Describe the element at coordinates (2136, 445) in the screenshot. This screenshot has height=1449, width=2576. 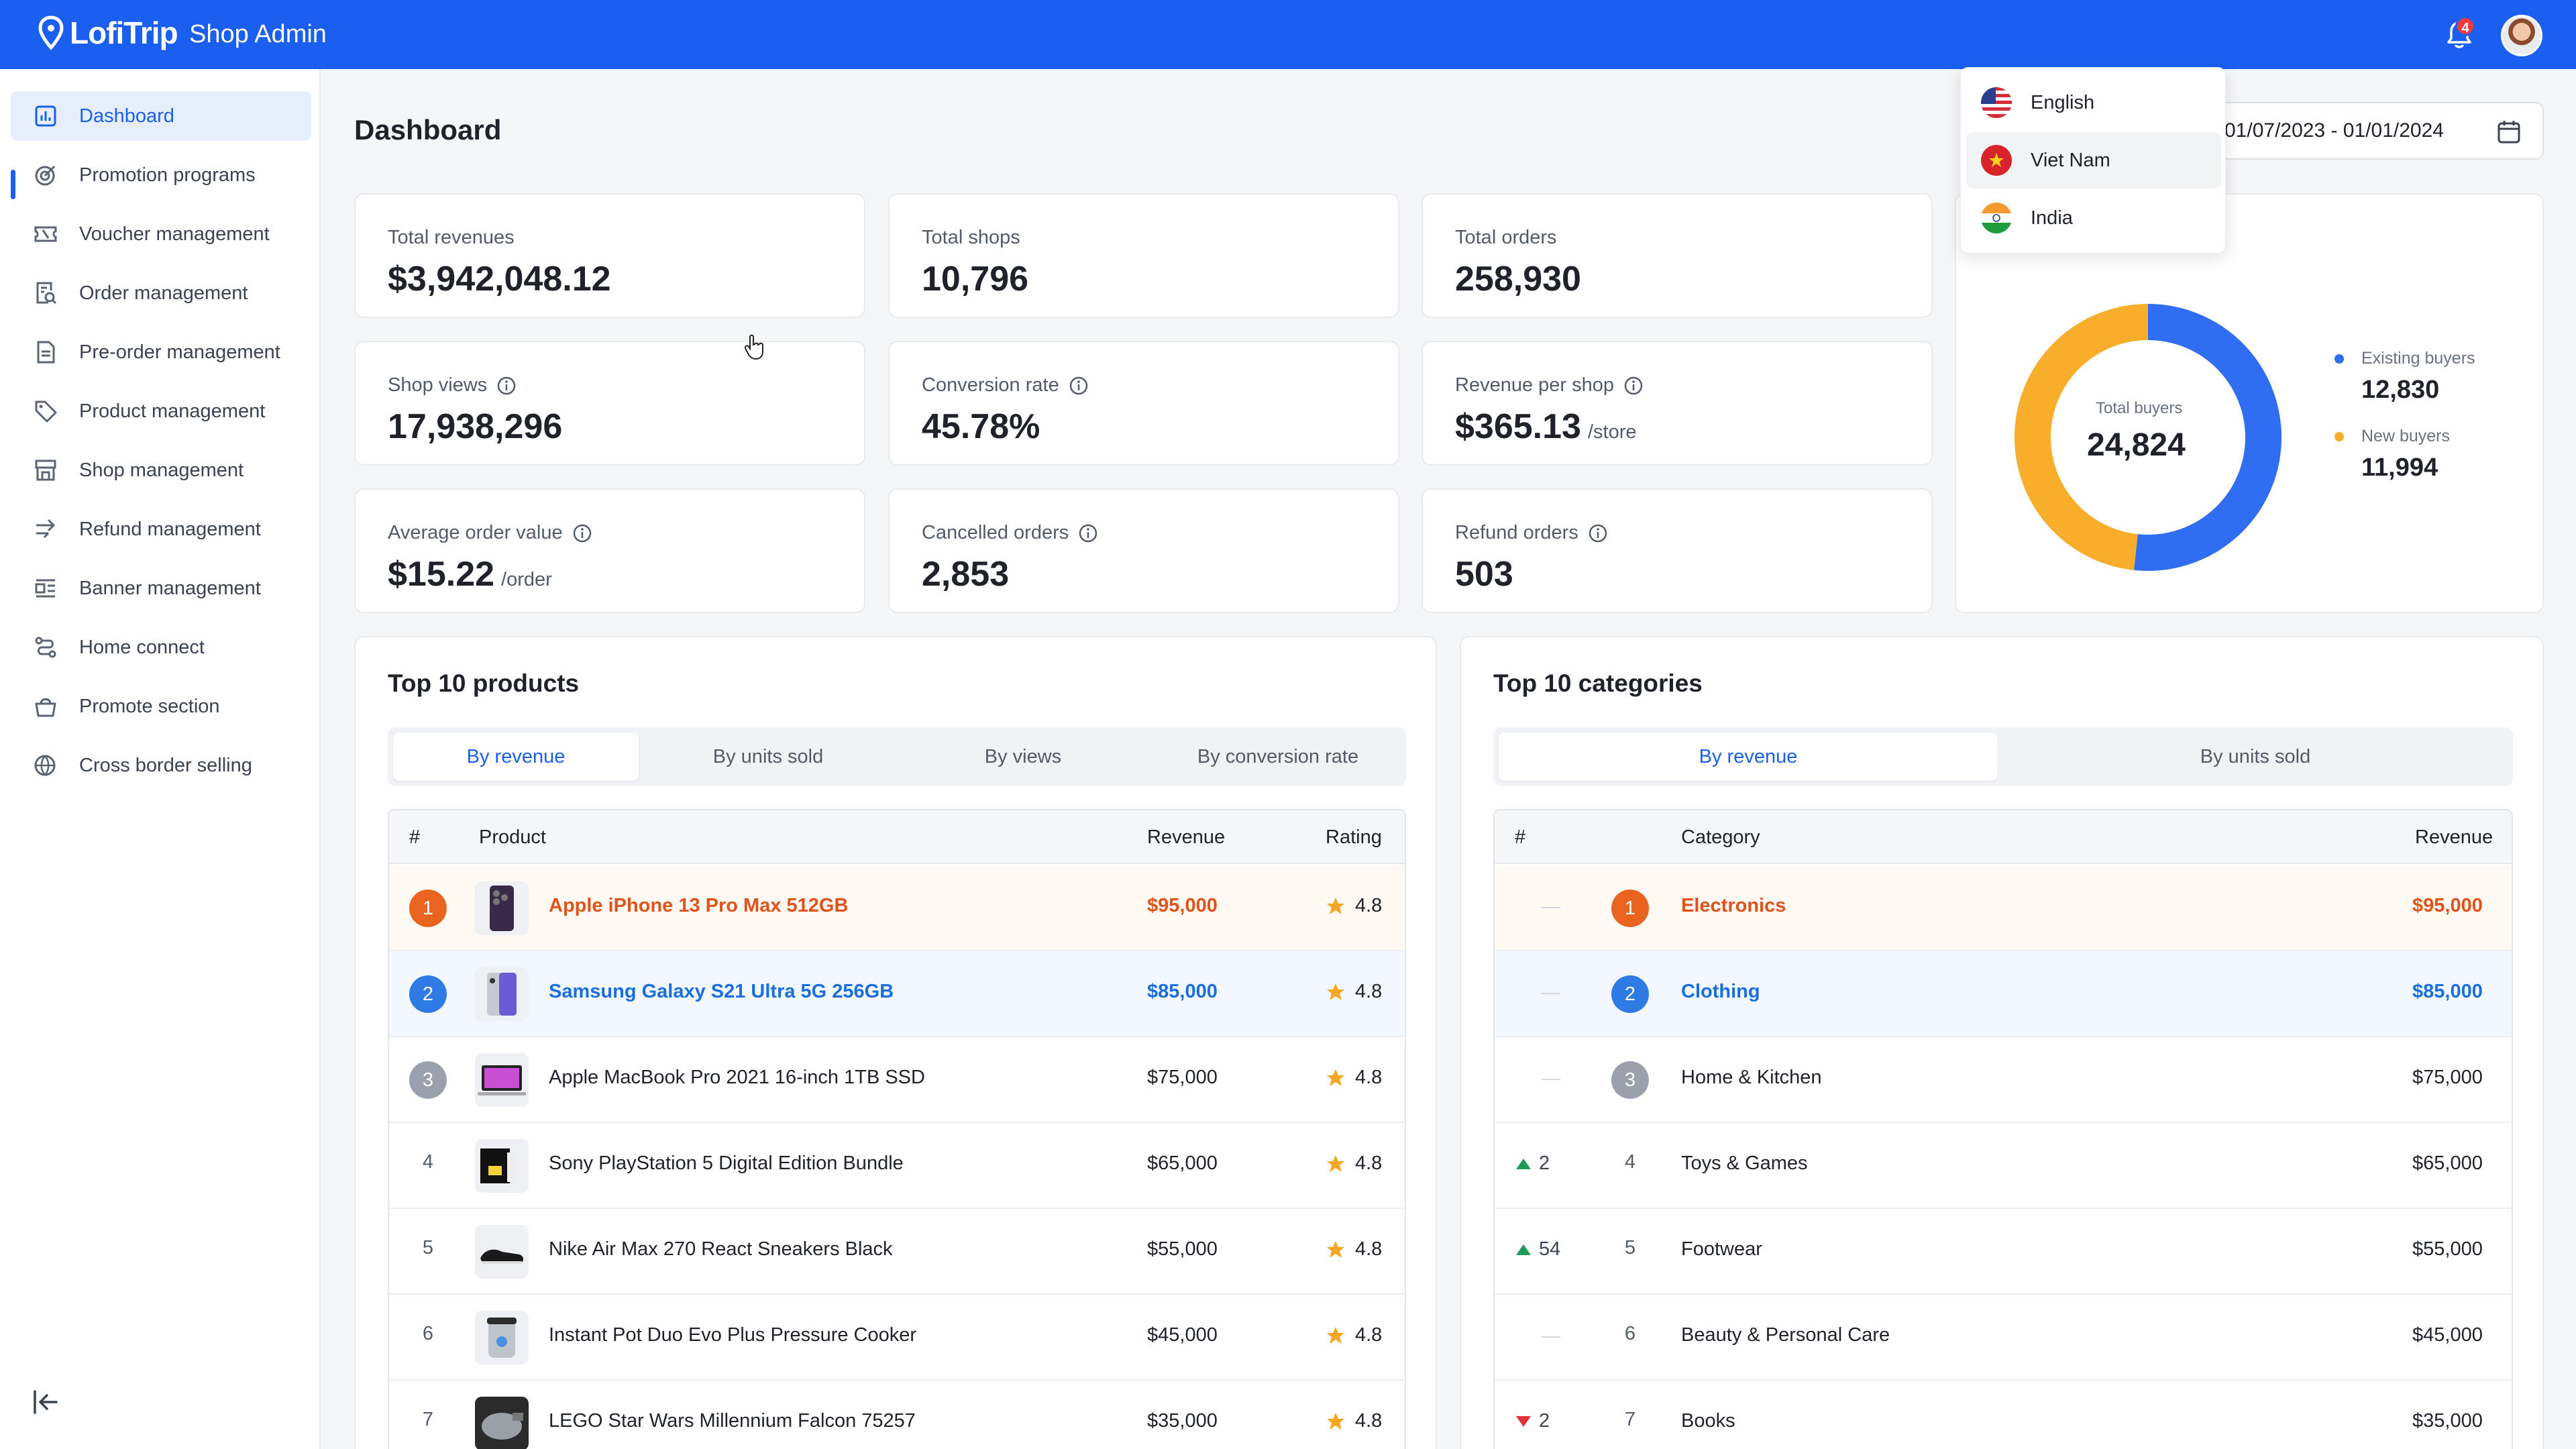
I see `donut-center-value: 24,824` at that location.